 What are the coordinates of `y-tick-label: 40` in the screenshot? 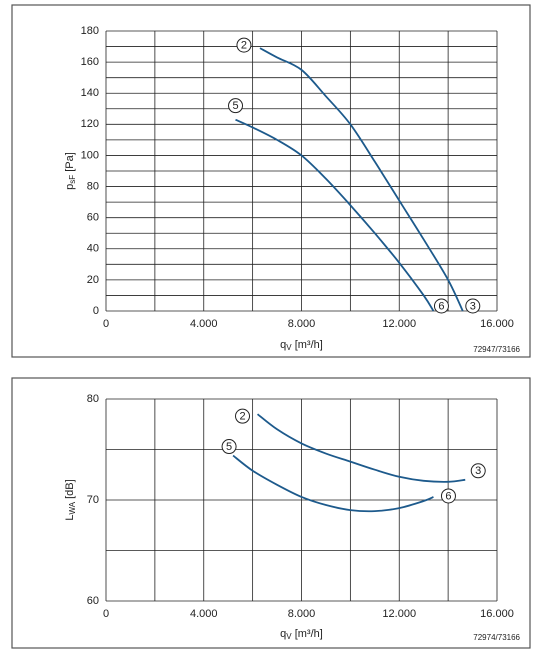 It's located at (93, 249).